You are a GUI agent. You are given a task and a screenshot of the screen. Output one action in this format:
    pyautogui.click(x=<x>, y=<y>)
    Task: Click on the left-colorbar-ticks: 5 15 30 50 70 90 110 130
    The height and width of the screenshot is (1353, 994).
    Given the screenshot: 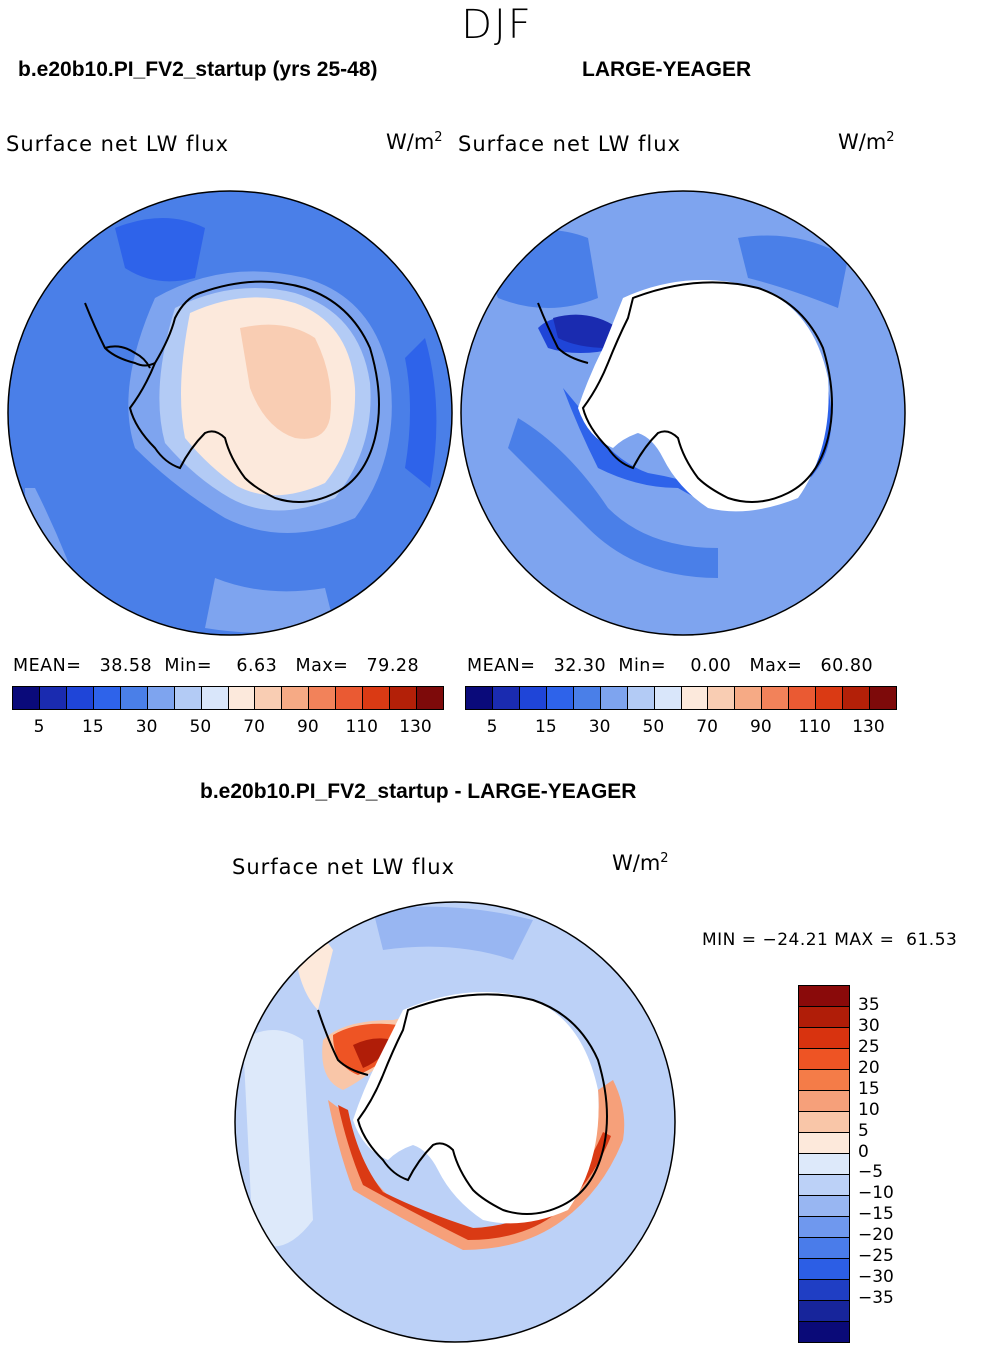 What is the action you would take?
    pyautogui.click(x=227, y=728)
    